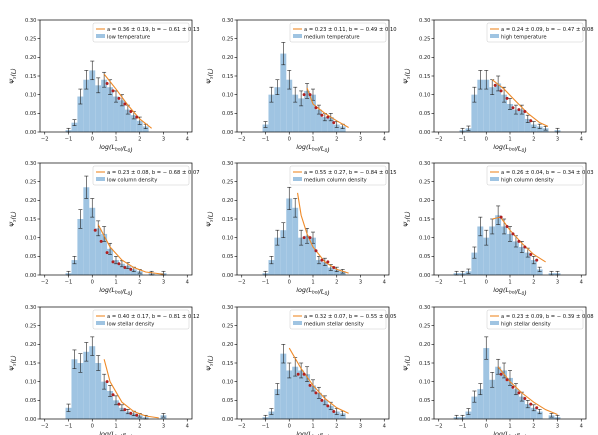  What do you see at coordinates (115, 140) in the screenshot?
I see `x-tick-label: 1` at bounding box center [115, 140].